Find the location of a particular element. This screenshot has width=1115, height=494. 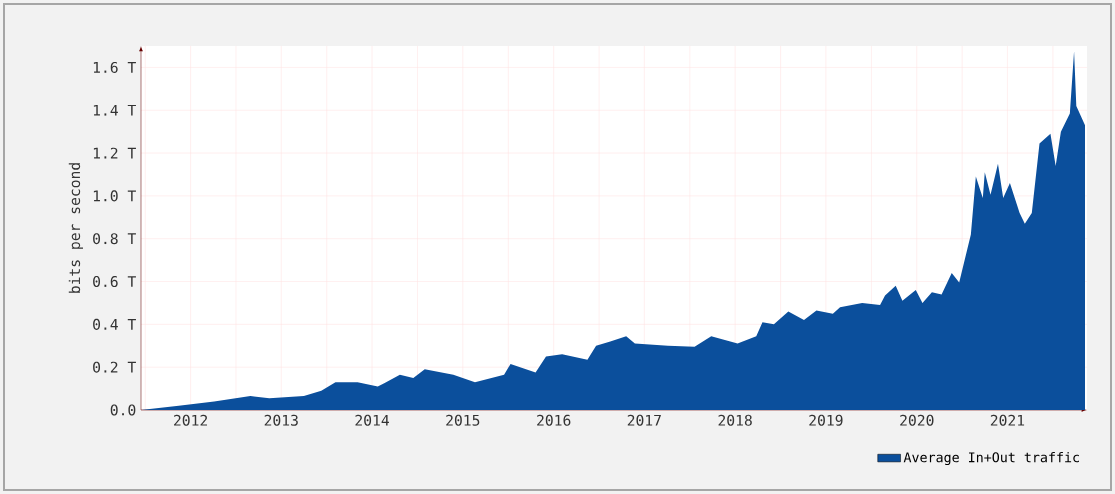

y-tick-label: 1.0 T is located at coordinates (114, 196).